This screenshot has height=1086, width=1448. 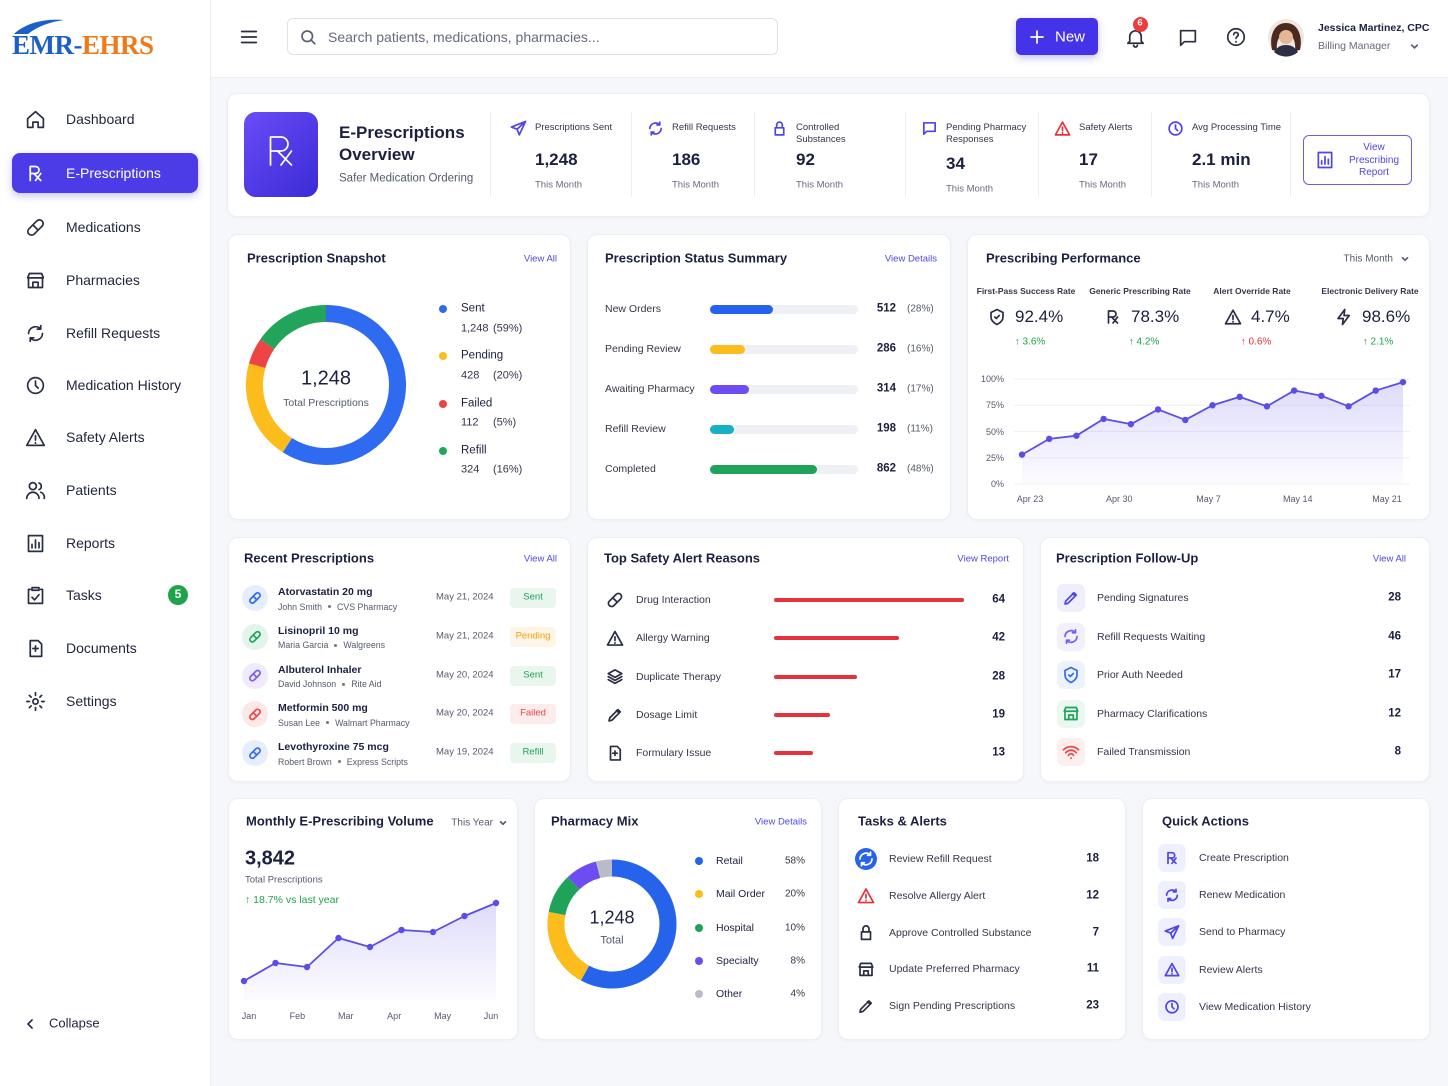 What do you see at coordinates (998, 752) in the screenshot?
I see `alert-value: 13` at bounding box center [998, 752].